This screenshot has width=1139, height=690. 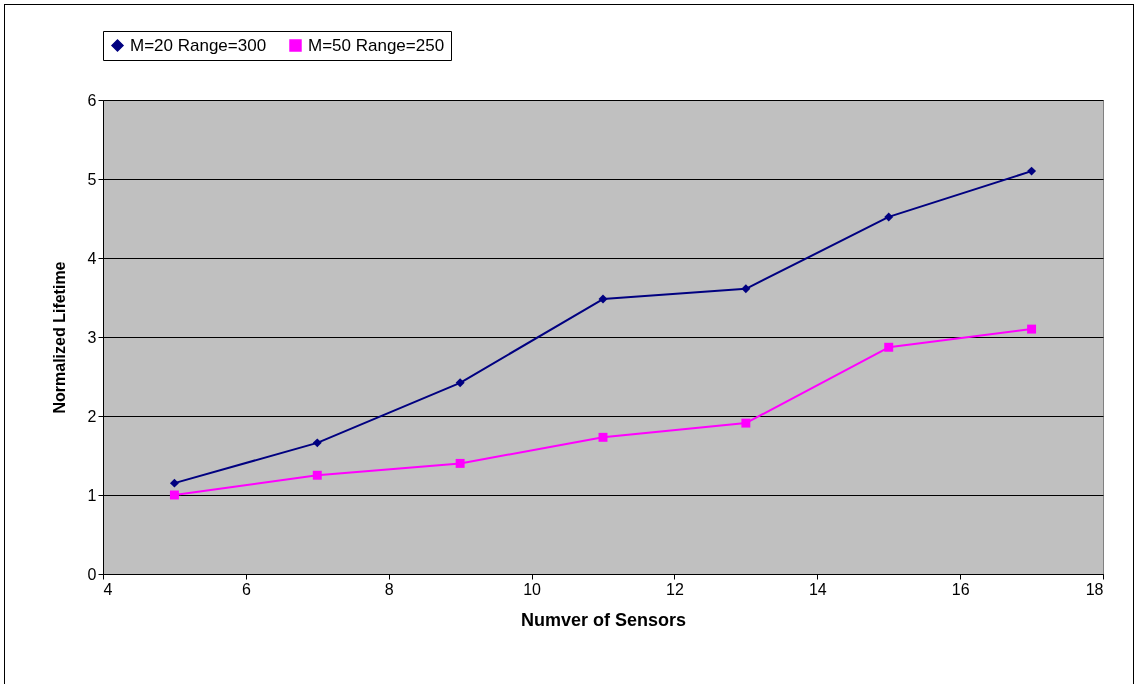 What do you see at coordinates (92, 416) in the screenshot?
I see `y-tick-label: 2` at bounding box center [92, 416].